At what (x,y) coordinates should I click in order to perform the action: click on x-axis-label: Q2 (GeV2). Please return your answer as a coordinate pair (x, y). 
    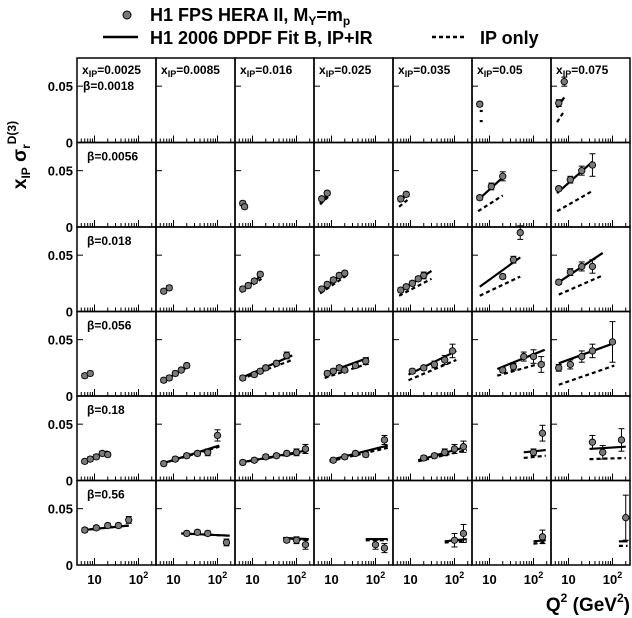
    Looking at the image, I should click on (588, 603).